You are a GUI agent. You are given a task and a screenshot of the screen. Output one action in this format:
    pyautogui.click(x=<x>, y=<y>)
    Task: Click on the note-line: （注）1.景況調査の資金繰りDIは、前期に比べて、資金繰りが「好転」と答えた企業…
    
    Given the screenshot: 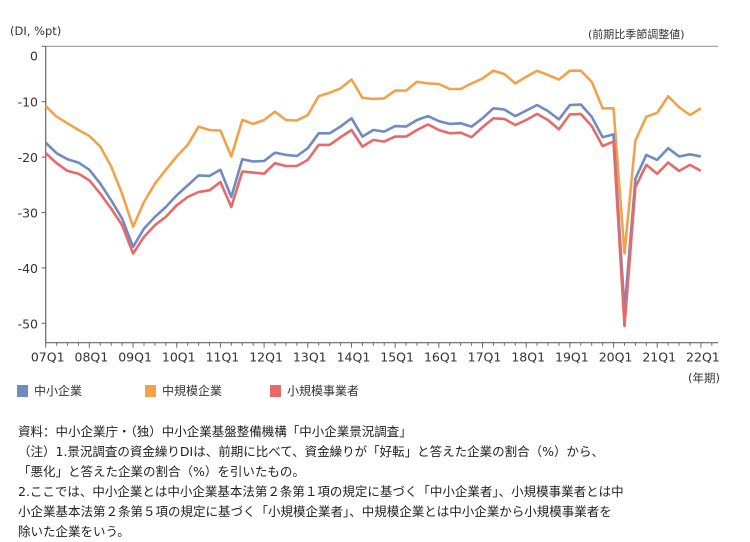 What is the action you would take?
    pyautogui.click(x=311, y=451)
    